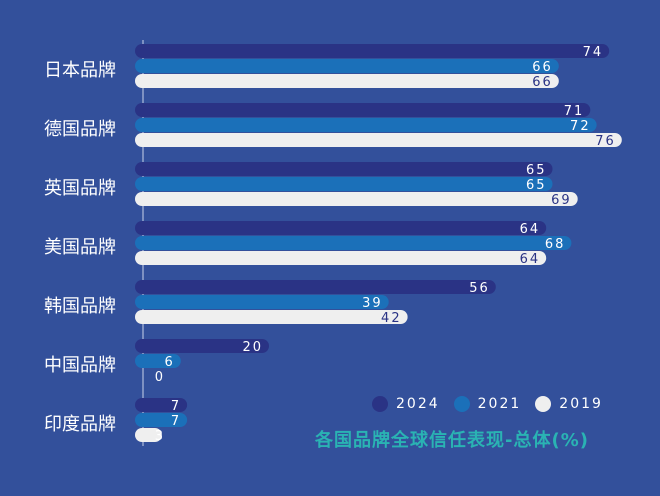  I want to click on data-label: 71, so click(574, 111).